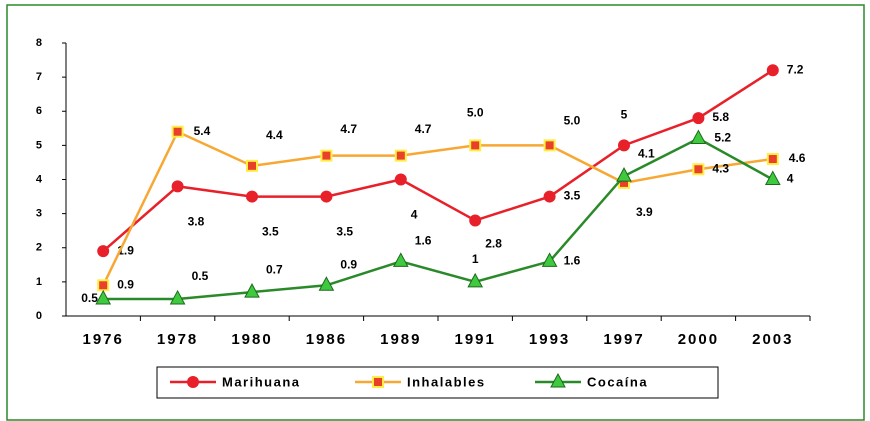  I want to click on y-tick-label: 5, so click(39, 145).